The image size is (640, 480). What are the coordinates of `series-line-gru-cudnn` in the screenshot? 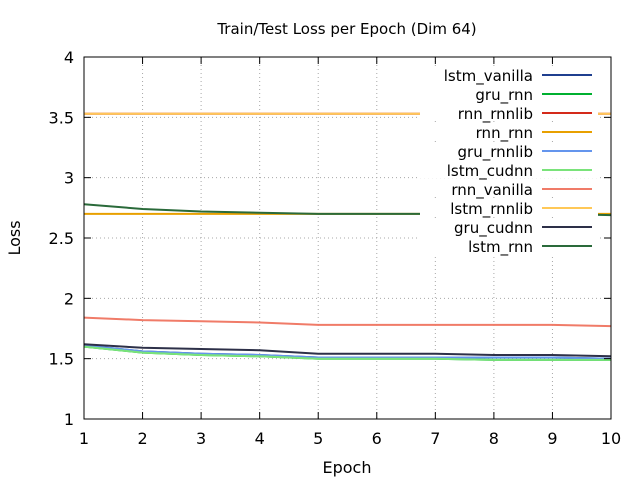 It's located at (347, 350).